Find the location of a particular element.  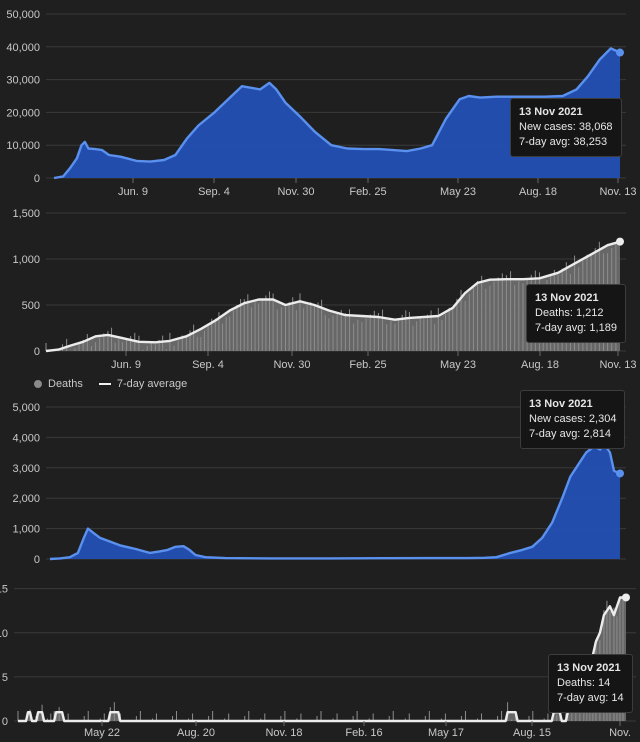

tooltip-line: 7-day avg: 14 is located at coordinates (590, 698).